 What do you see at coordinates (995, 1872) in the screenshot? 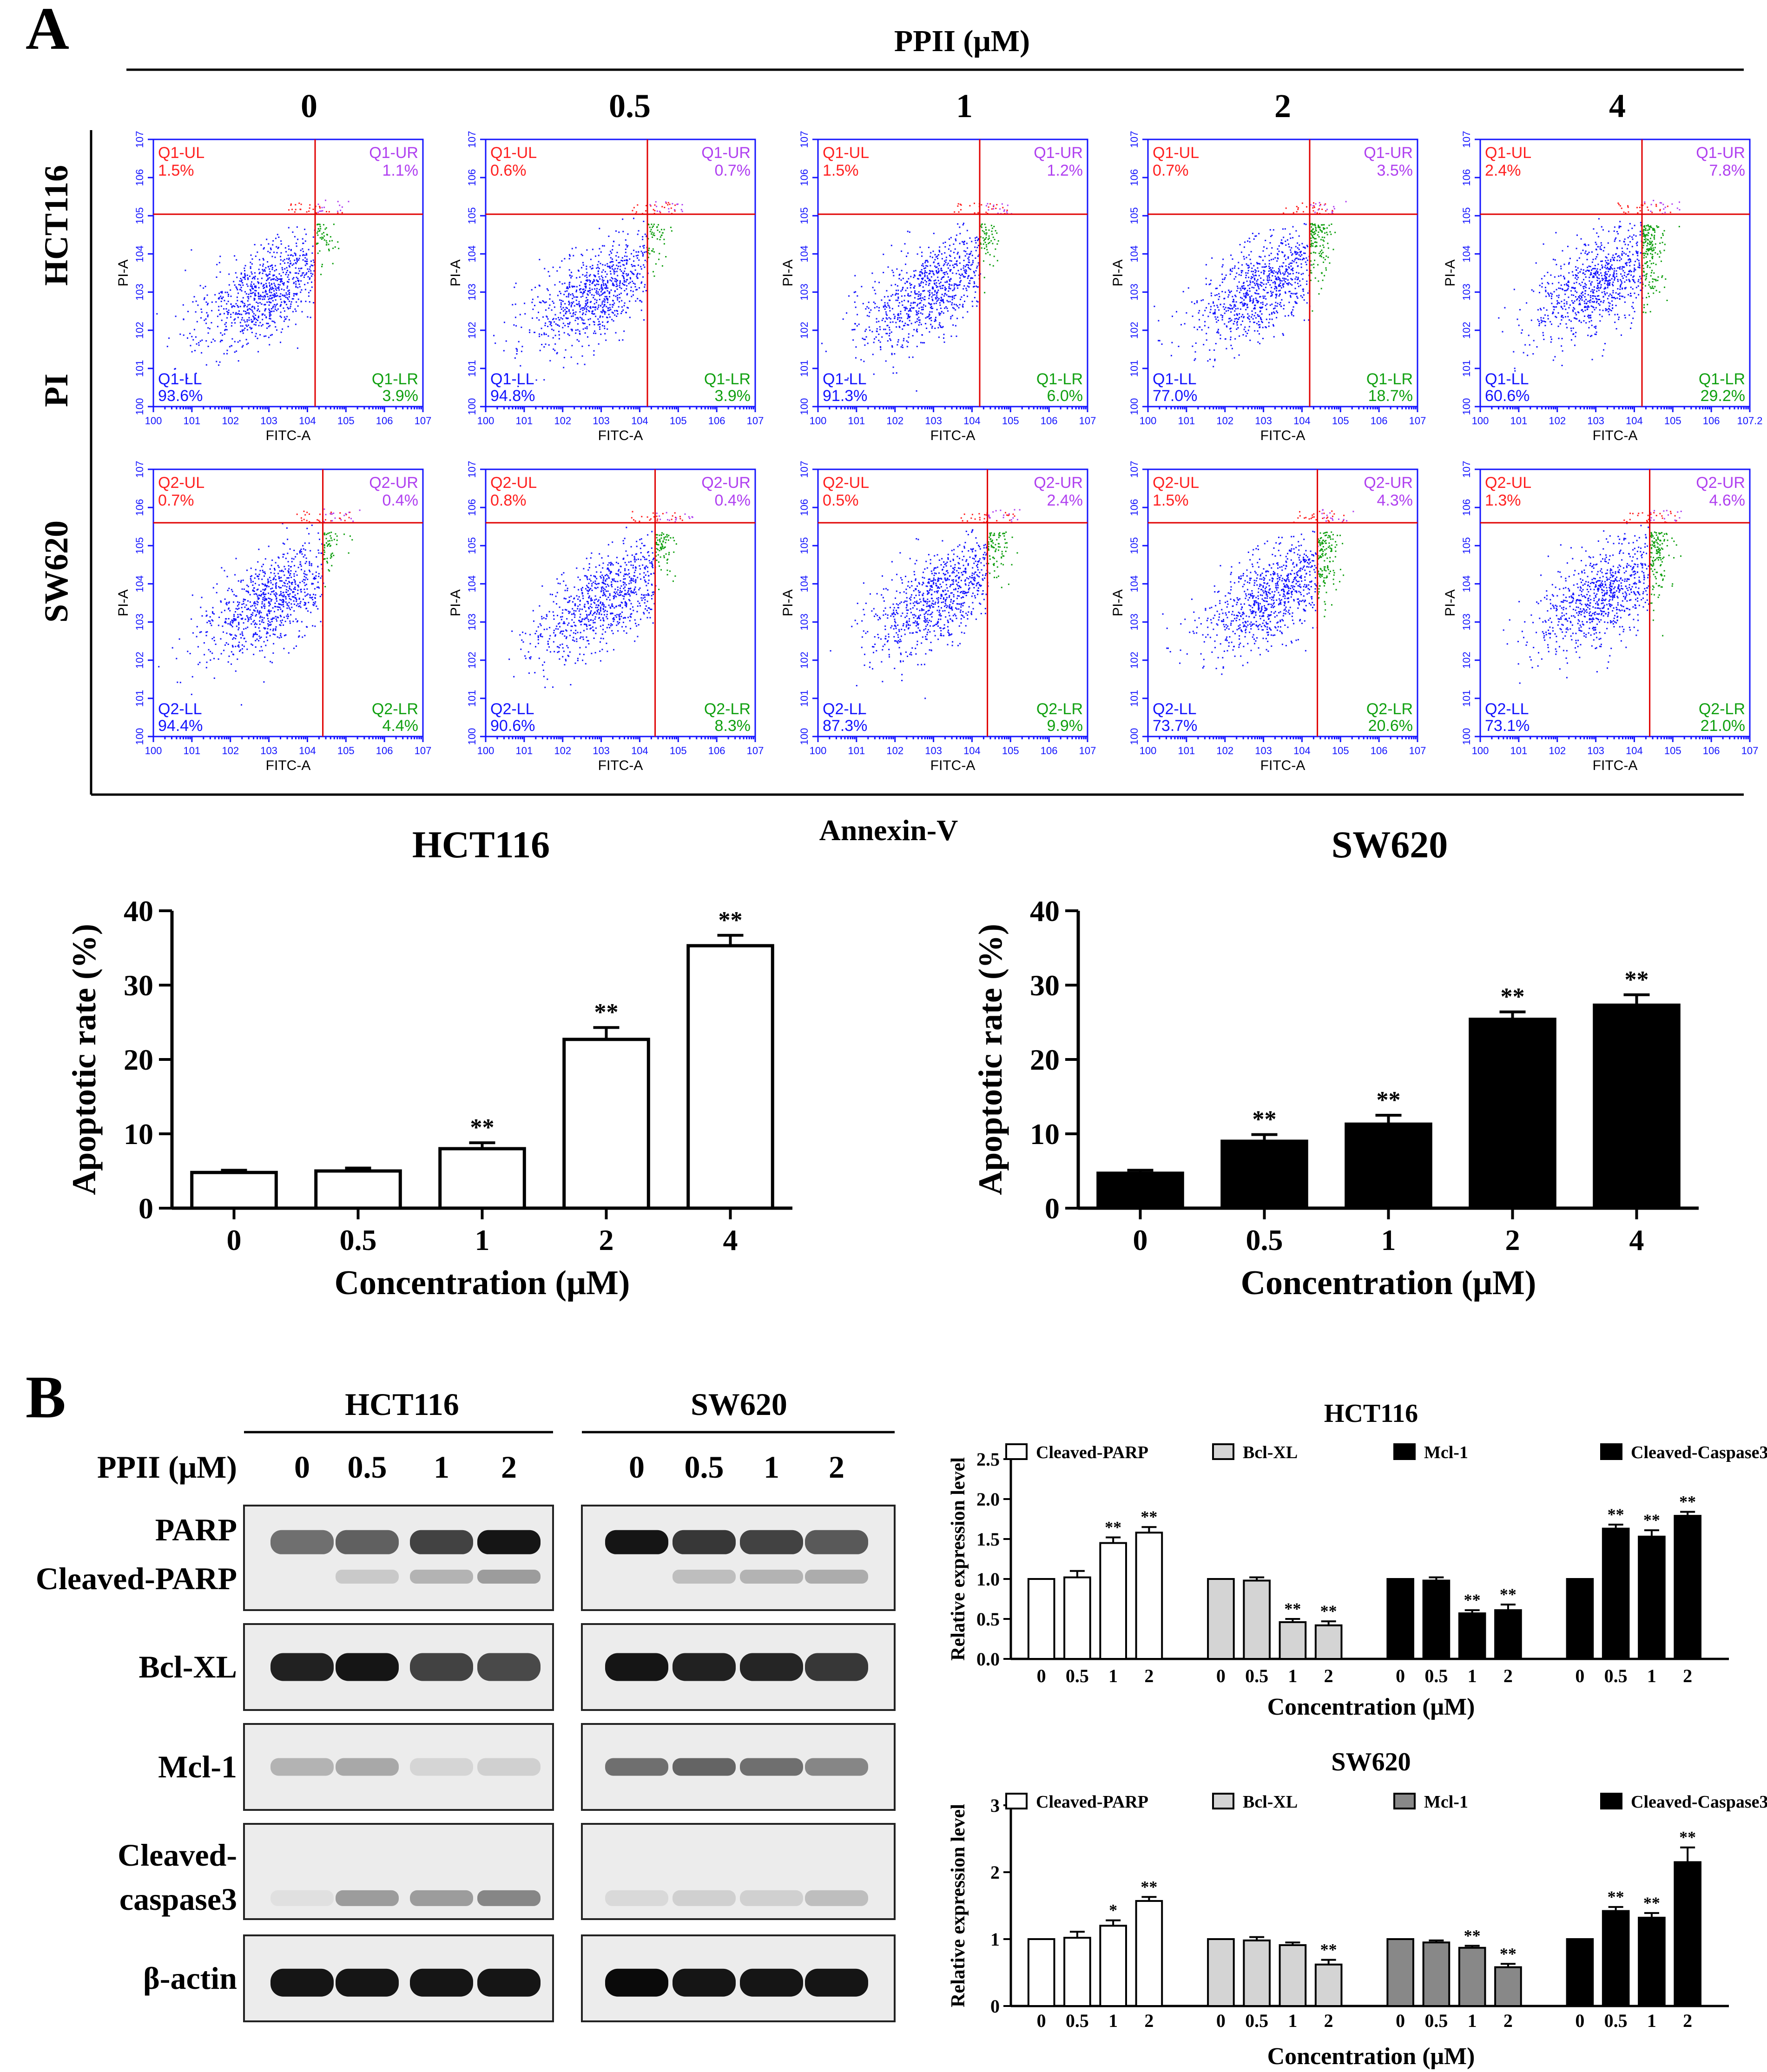
I see `y-tick-label: 2` at bounding box center [995, 1872].